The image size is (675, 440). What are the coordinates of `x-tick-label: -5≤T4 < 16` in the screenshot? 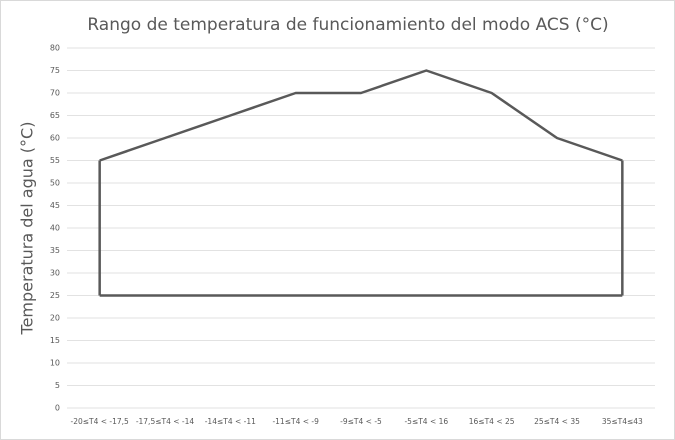 It's located at (426, 421).